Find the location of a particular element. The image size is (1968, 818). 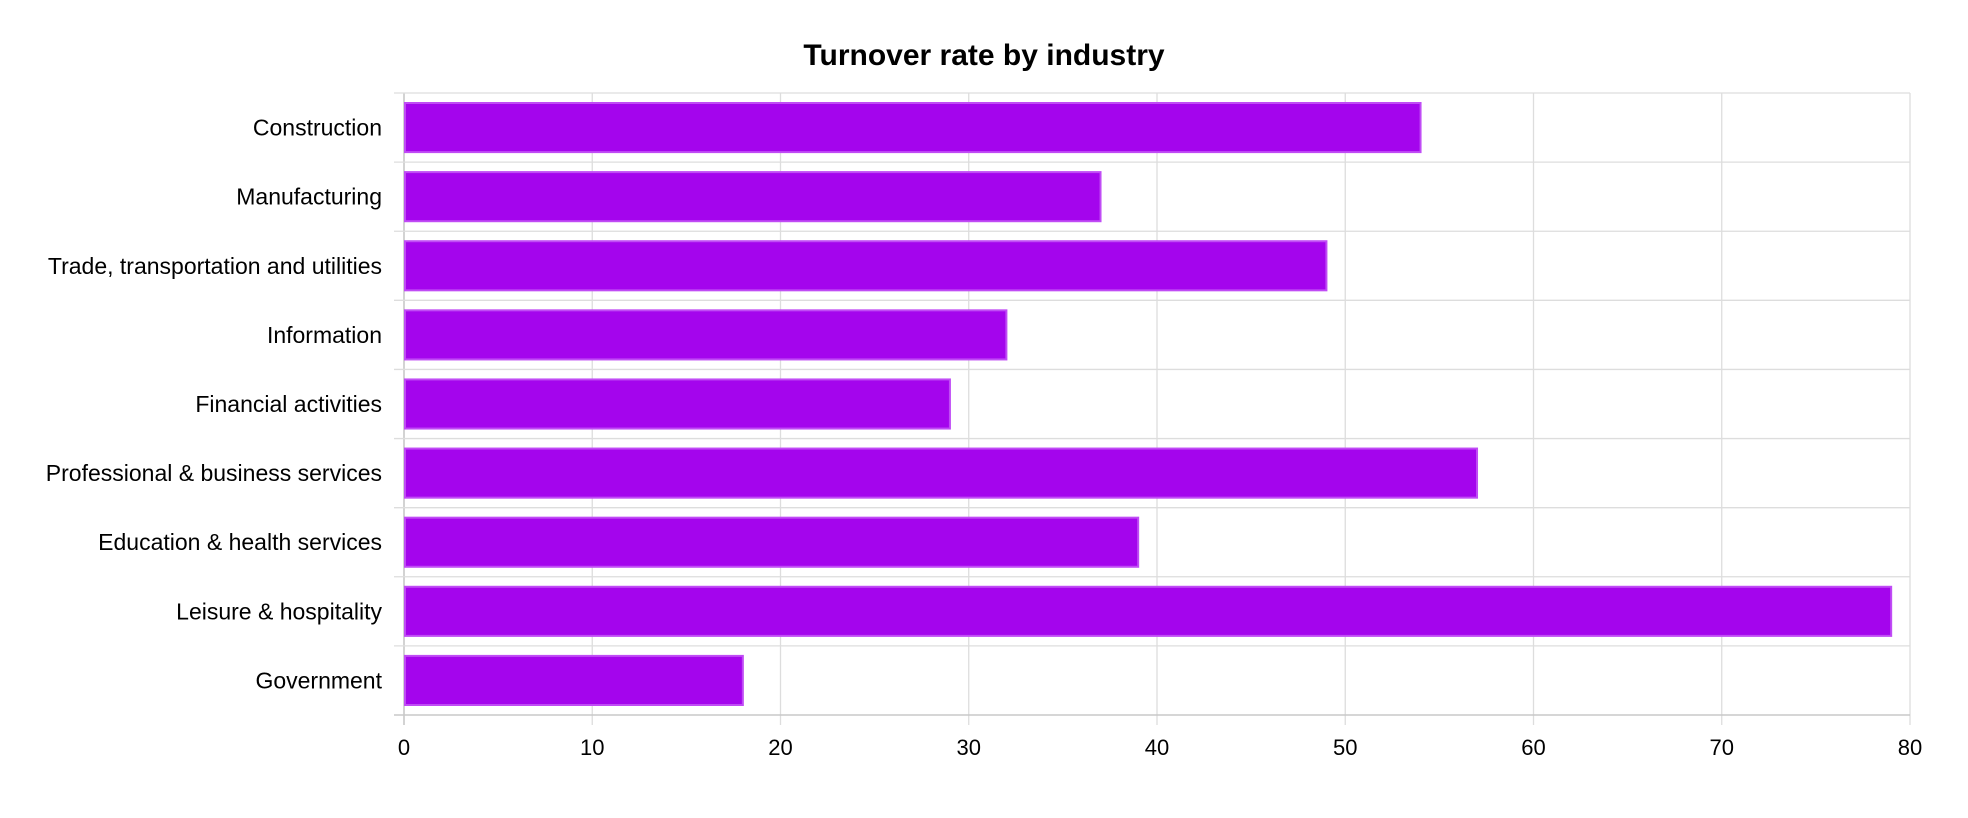

chart-title: Turnover rate by industry is located at coordinates (984, 55).